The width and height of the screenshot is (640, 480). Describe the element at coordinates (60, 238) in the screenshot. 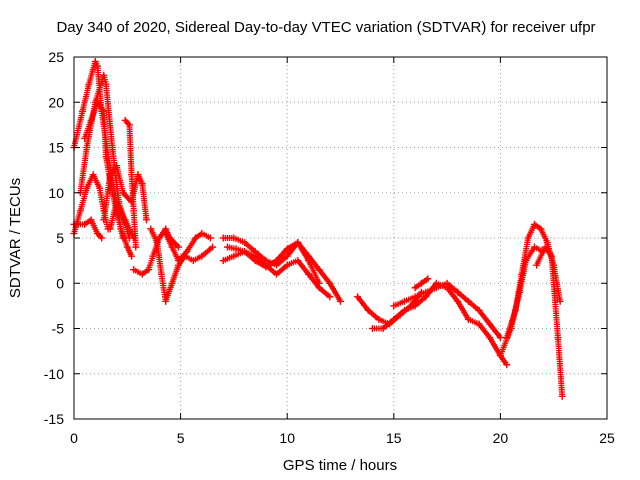

I see `y-tick-label: 5` at that location.